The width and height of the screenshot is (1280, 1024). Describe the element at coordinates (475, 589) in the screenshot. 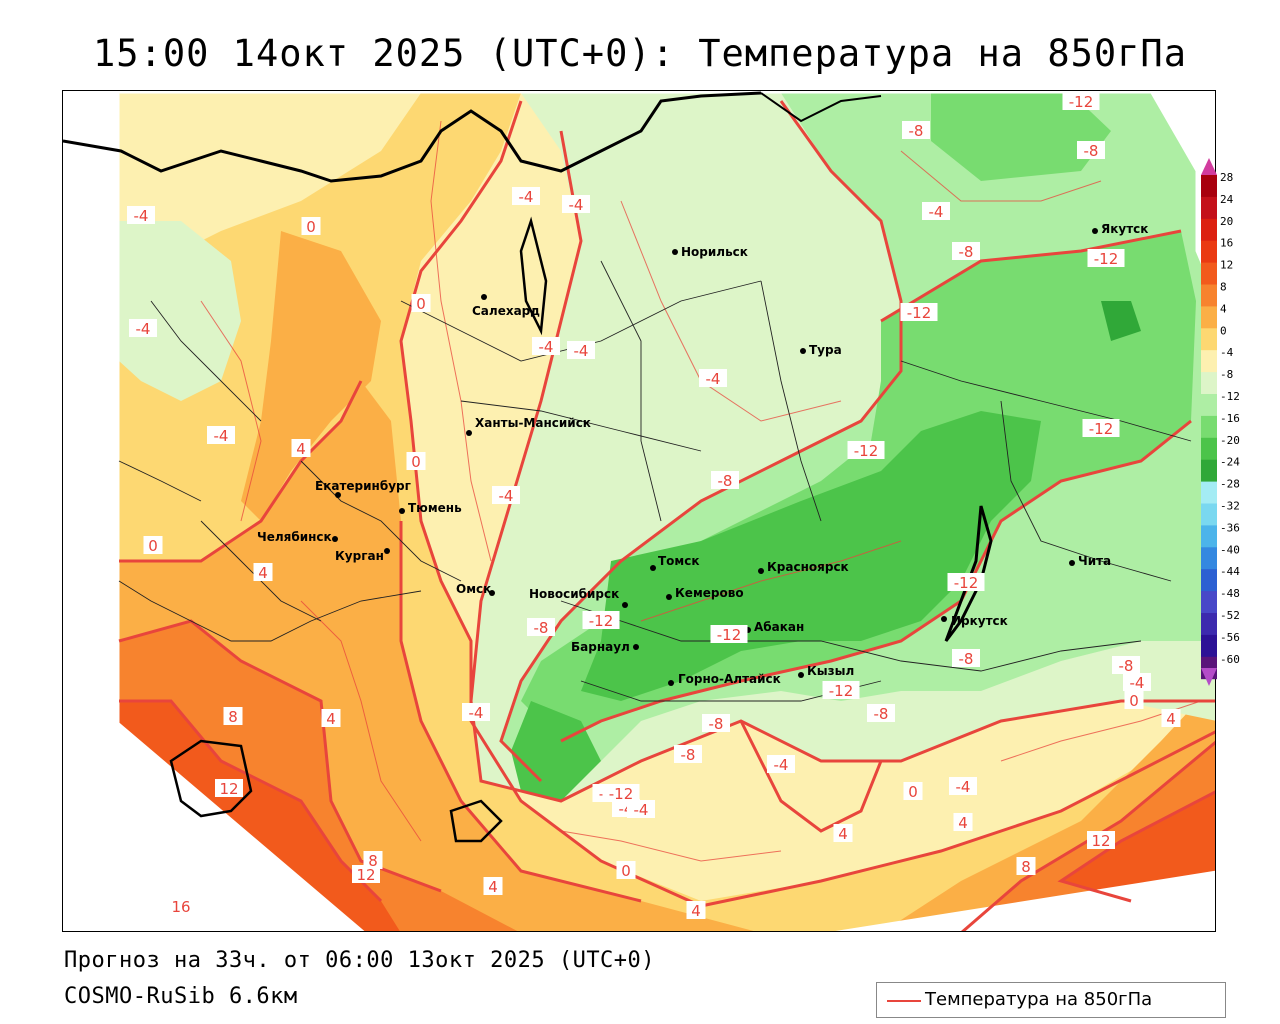

I see `city-omsk: Омск` at that location.